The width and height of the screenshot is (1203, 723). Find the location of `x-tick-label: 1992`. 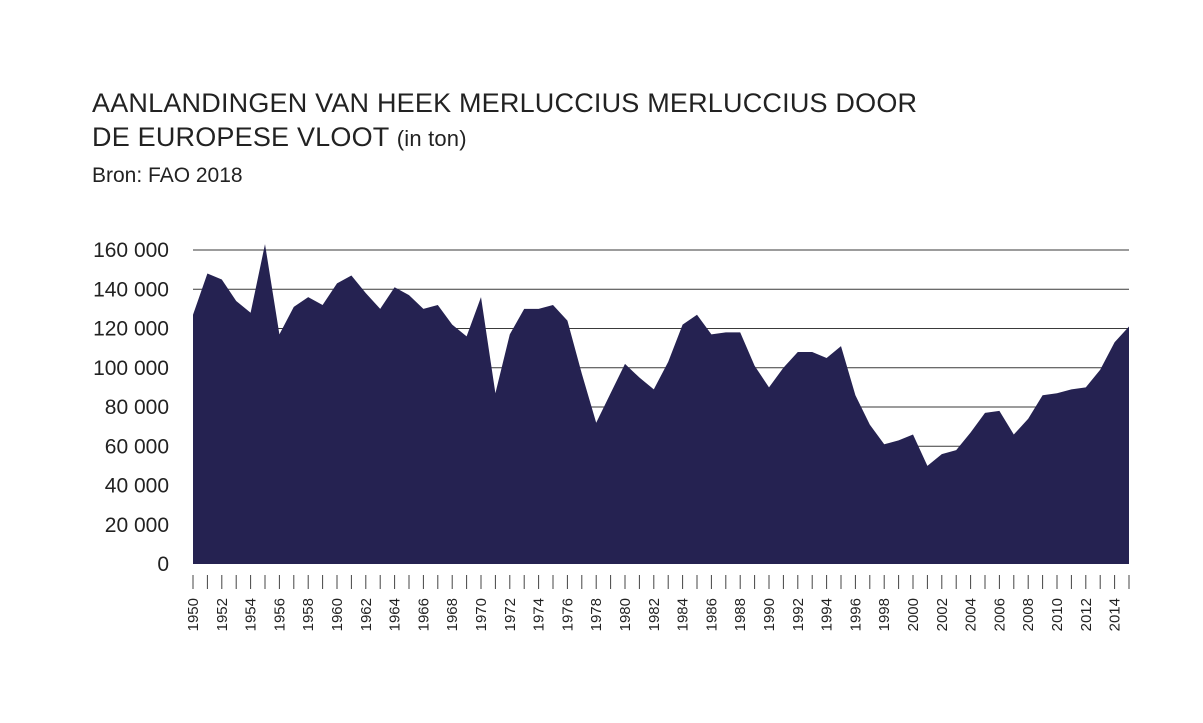

x-tick-label: 1992 is located at coordinates (798, 614).